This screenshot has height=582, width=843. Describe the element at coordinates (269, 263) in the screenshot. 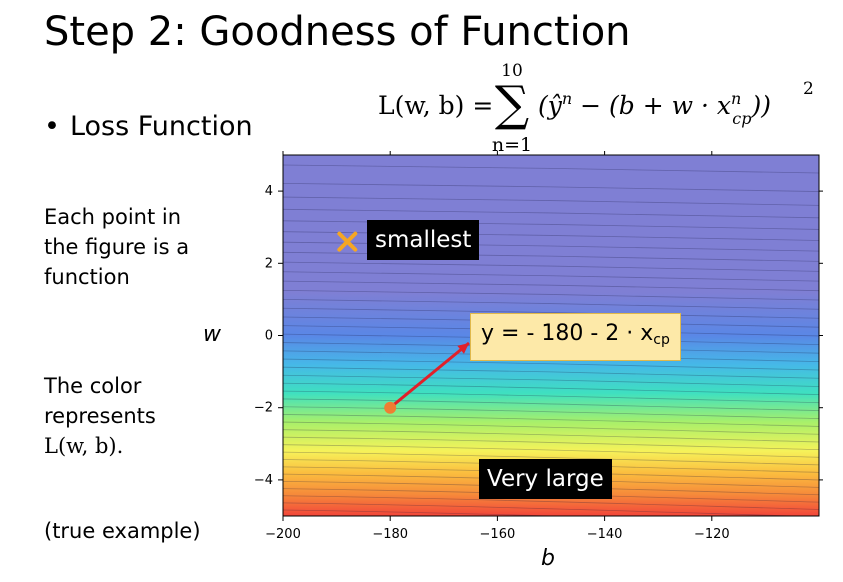

I see `y-tick-label: 2` at that location.